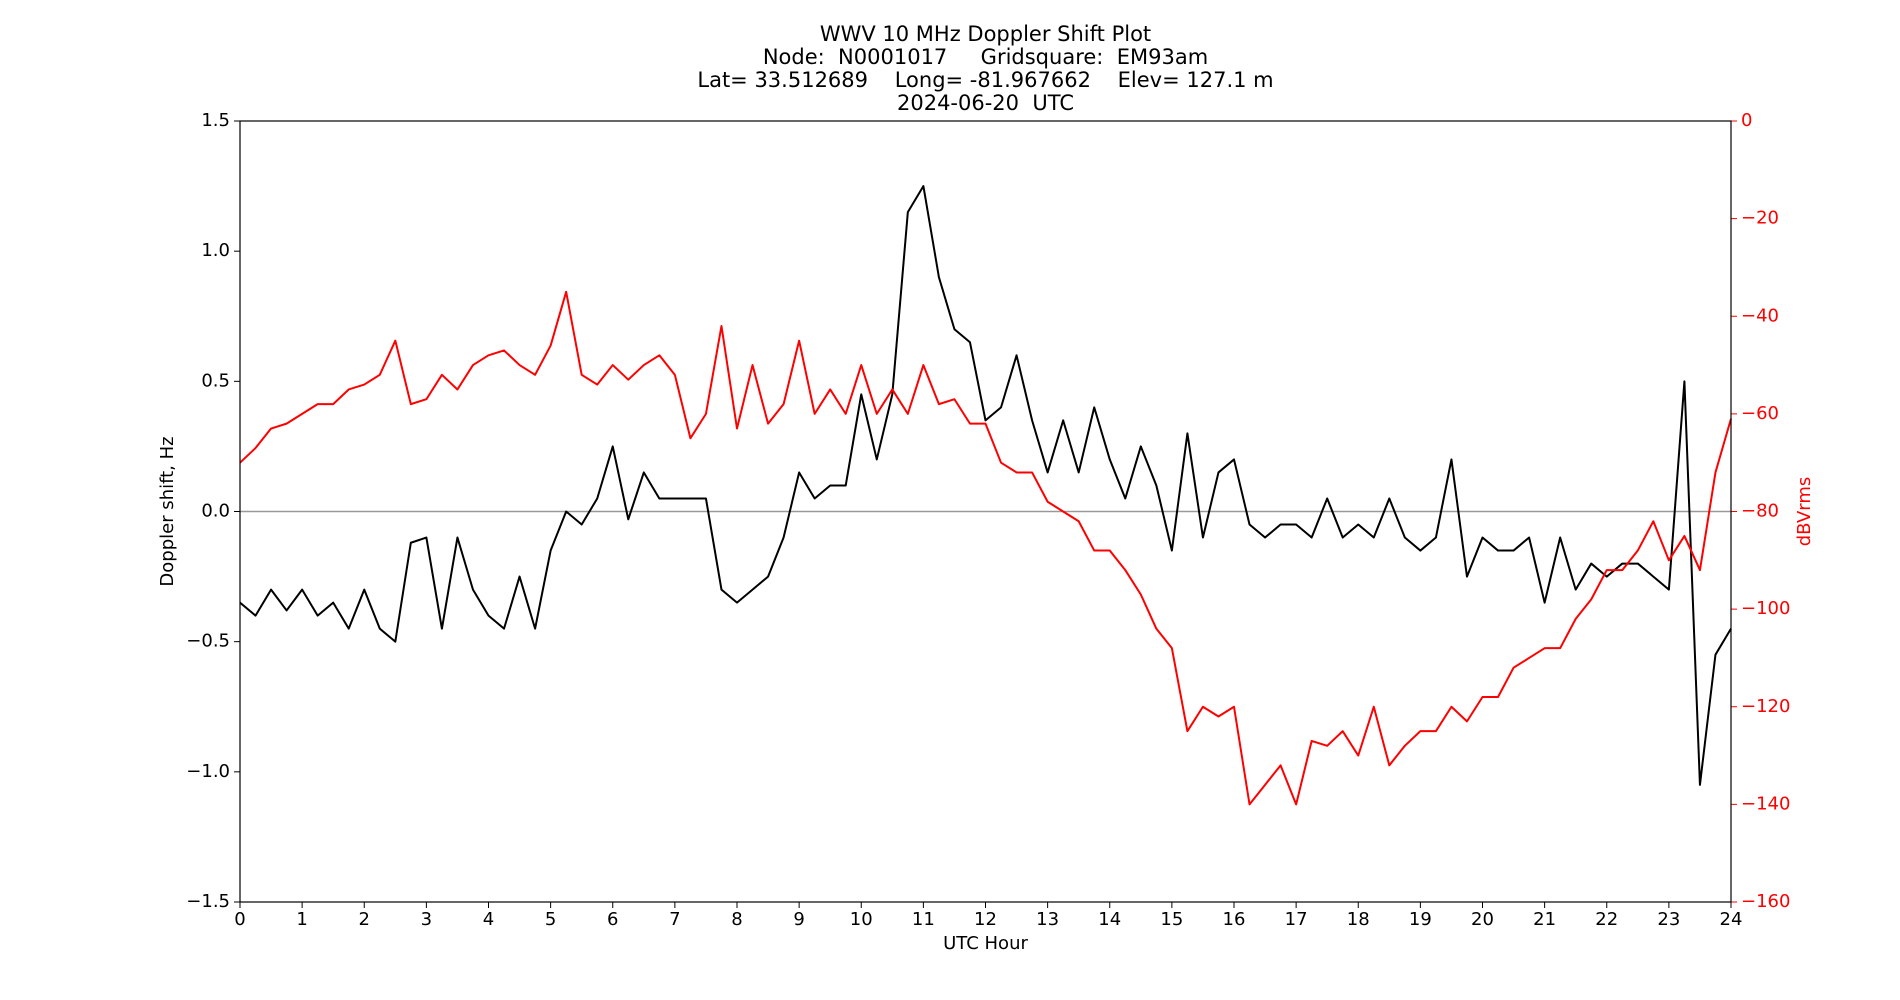 The width and height of the screenshot is (1900, 1000). Describe the element at coordinates (923, 919) in the screenshot. I see `x-tick-label: 11` at that location.